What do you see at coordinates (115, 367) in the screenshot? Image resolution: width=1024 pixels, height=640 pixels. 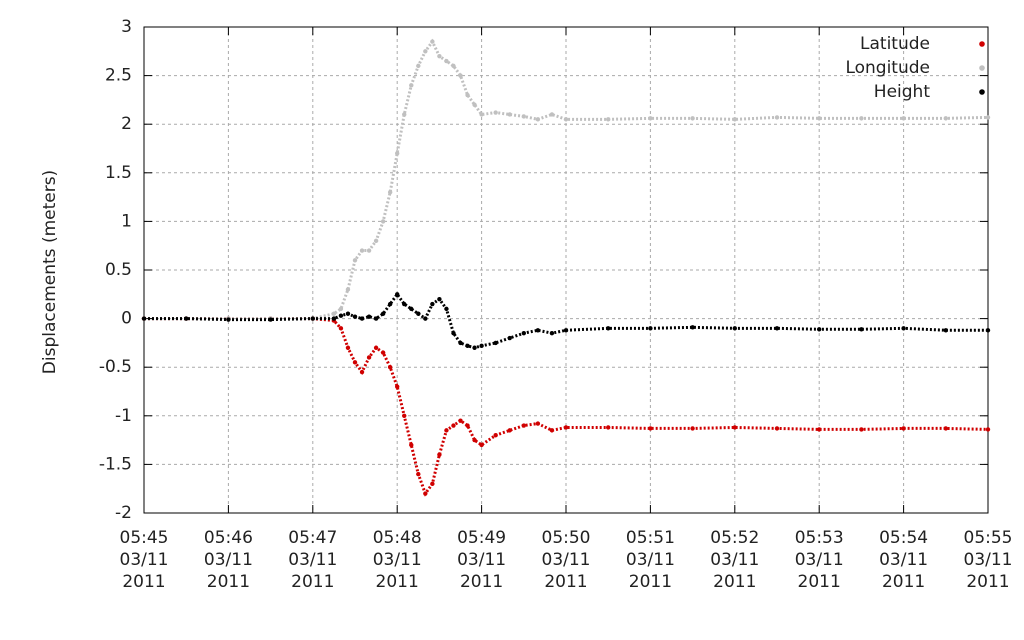 I see `y-tick-label: -0.5` at bounding box center [115, 367].